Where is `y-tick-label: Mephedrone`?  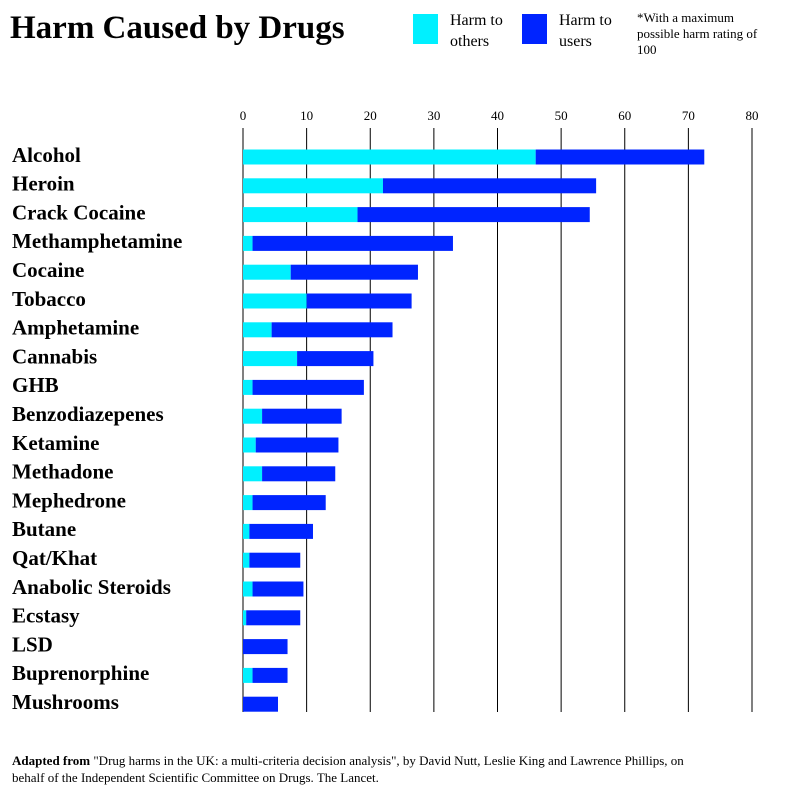 y-tick-label: Mephedrone is located at coordinates (69, 500).